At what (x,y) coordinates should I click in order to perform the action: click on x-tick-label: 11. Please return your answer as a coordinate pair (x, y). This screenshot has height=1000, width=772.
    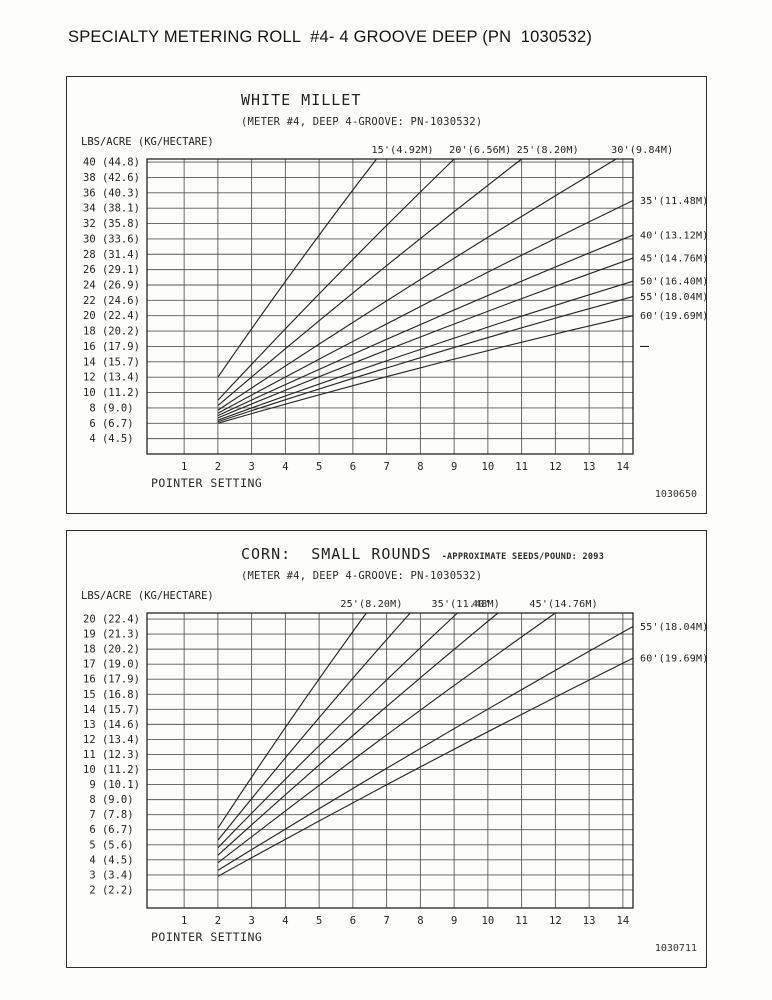
    Looking at the image, I should click on (521, 921).